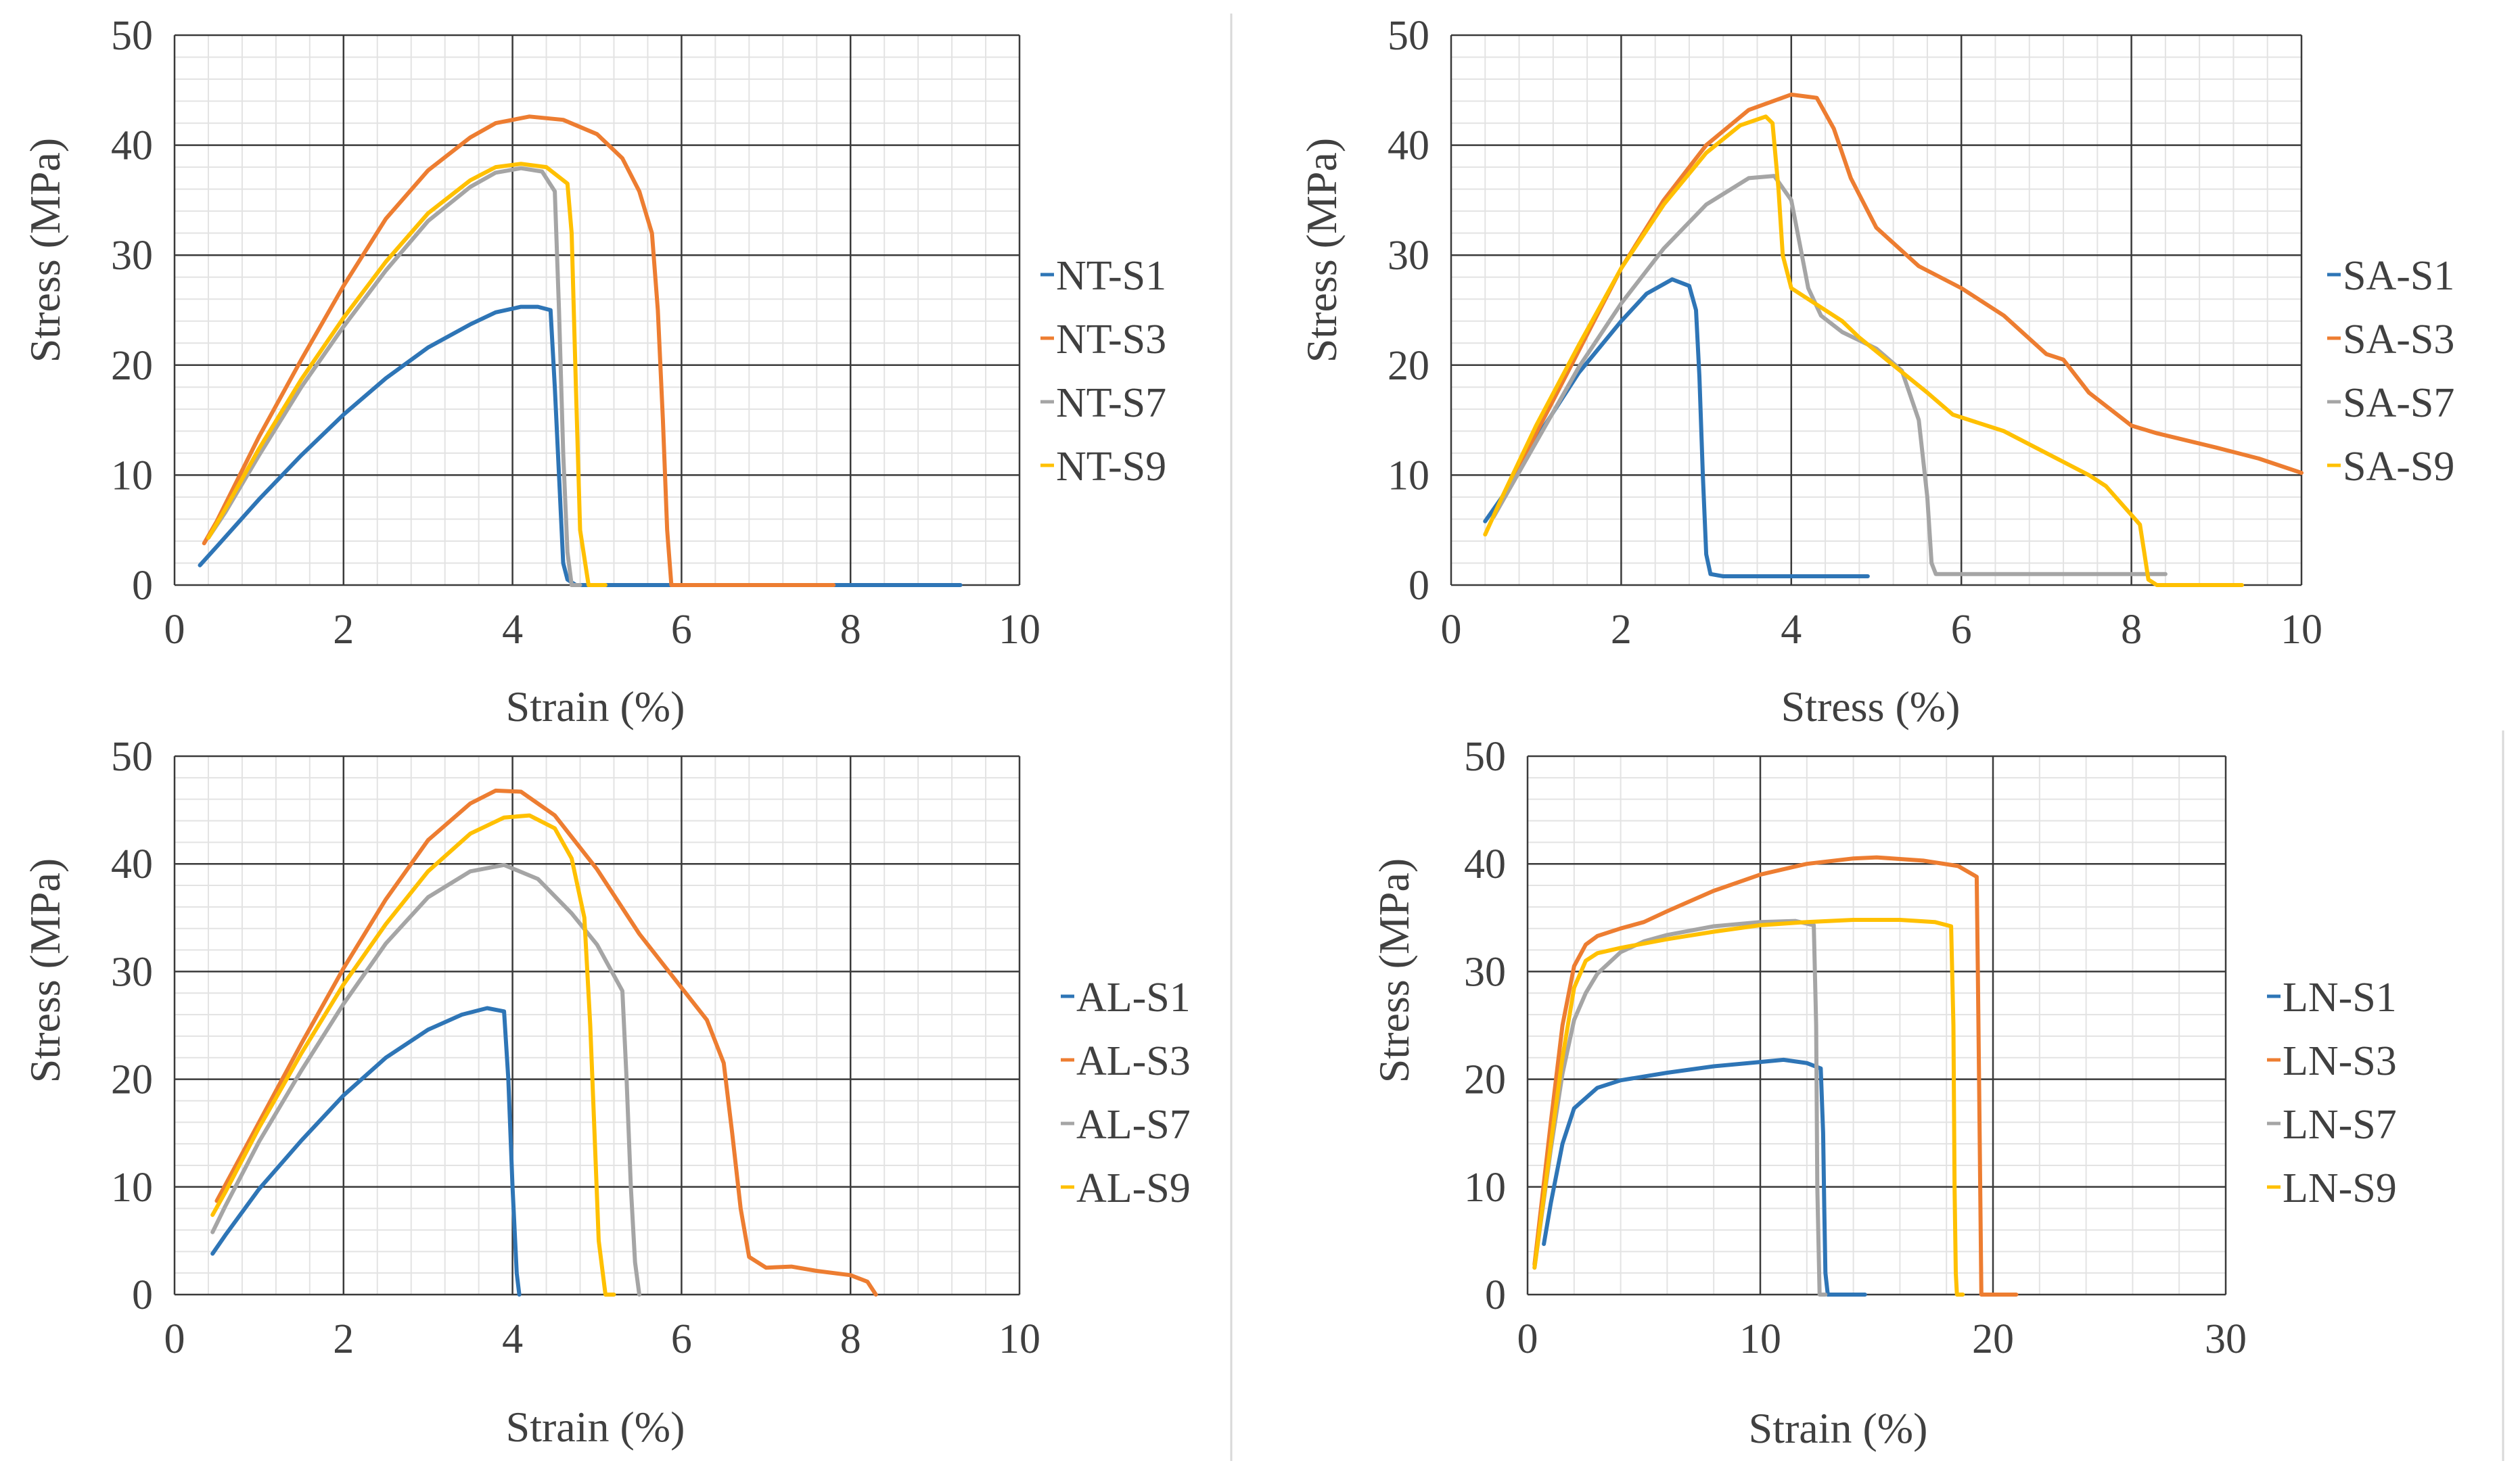 The height and width of the screenshot is (1463, 2520). Describe the element at coordinates (2391, 371) in the screenshot. I see `chart-sa-legend: SA-S1 SA-S3 SA-S7 SA-S9` at that location.